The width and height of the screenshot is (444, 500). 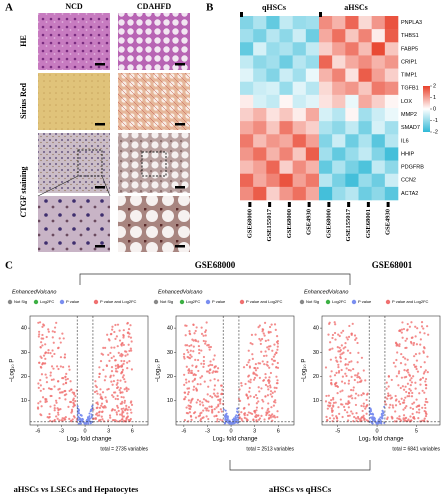 What do you see at coordinates (300, 465) in the screenshot?
I see `bracket` at bounding box center [300, 465].